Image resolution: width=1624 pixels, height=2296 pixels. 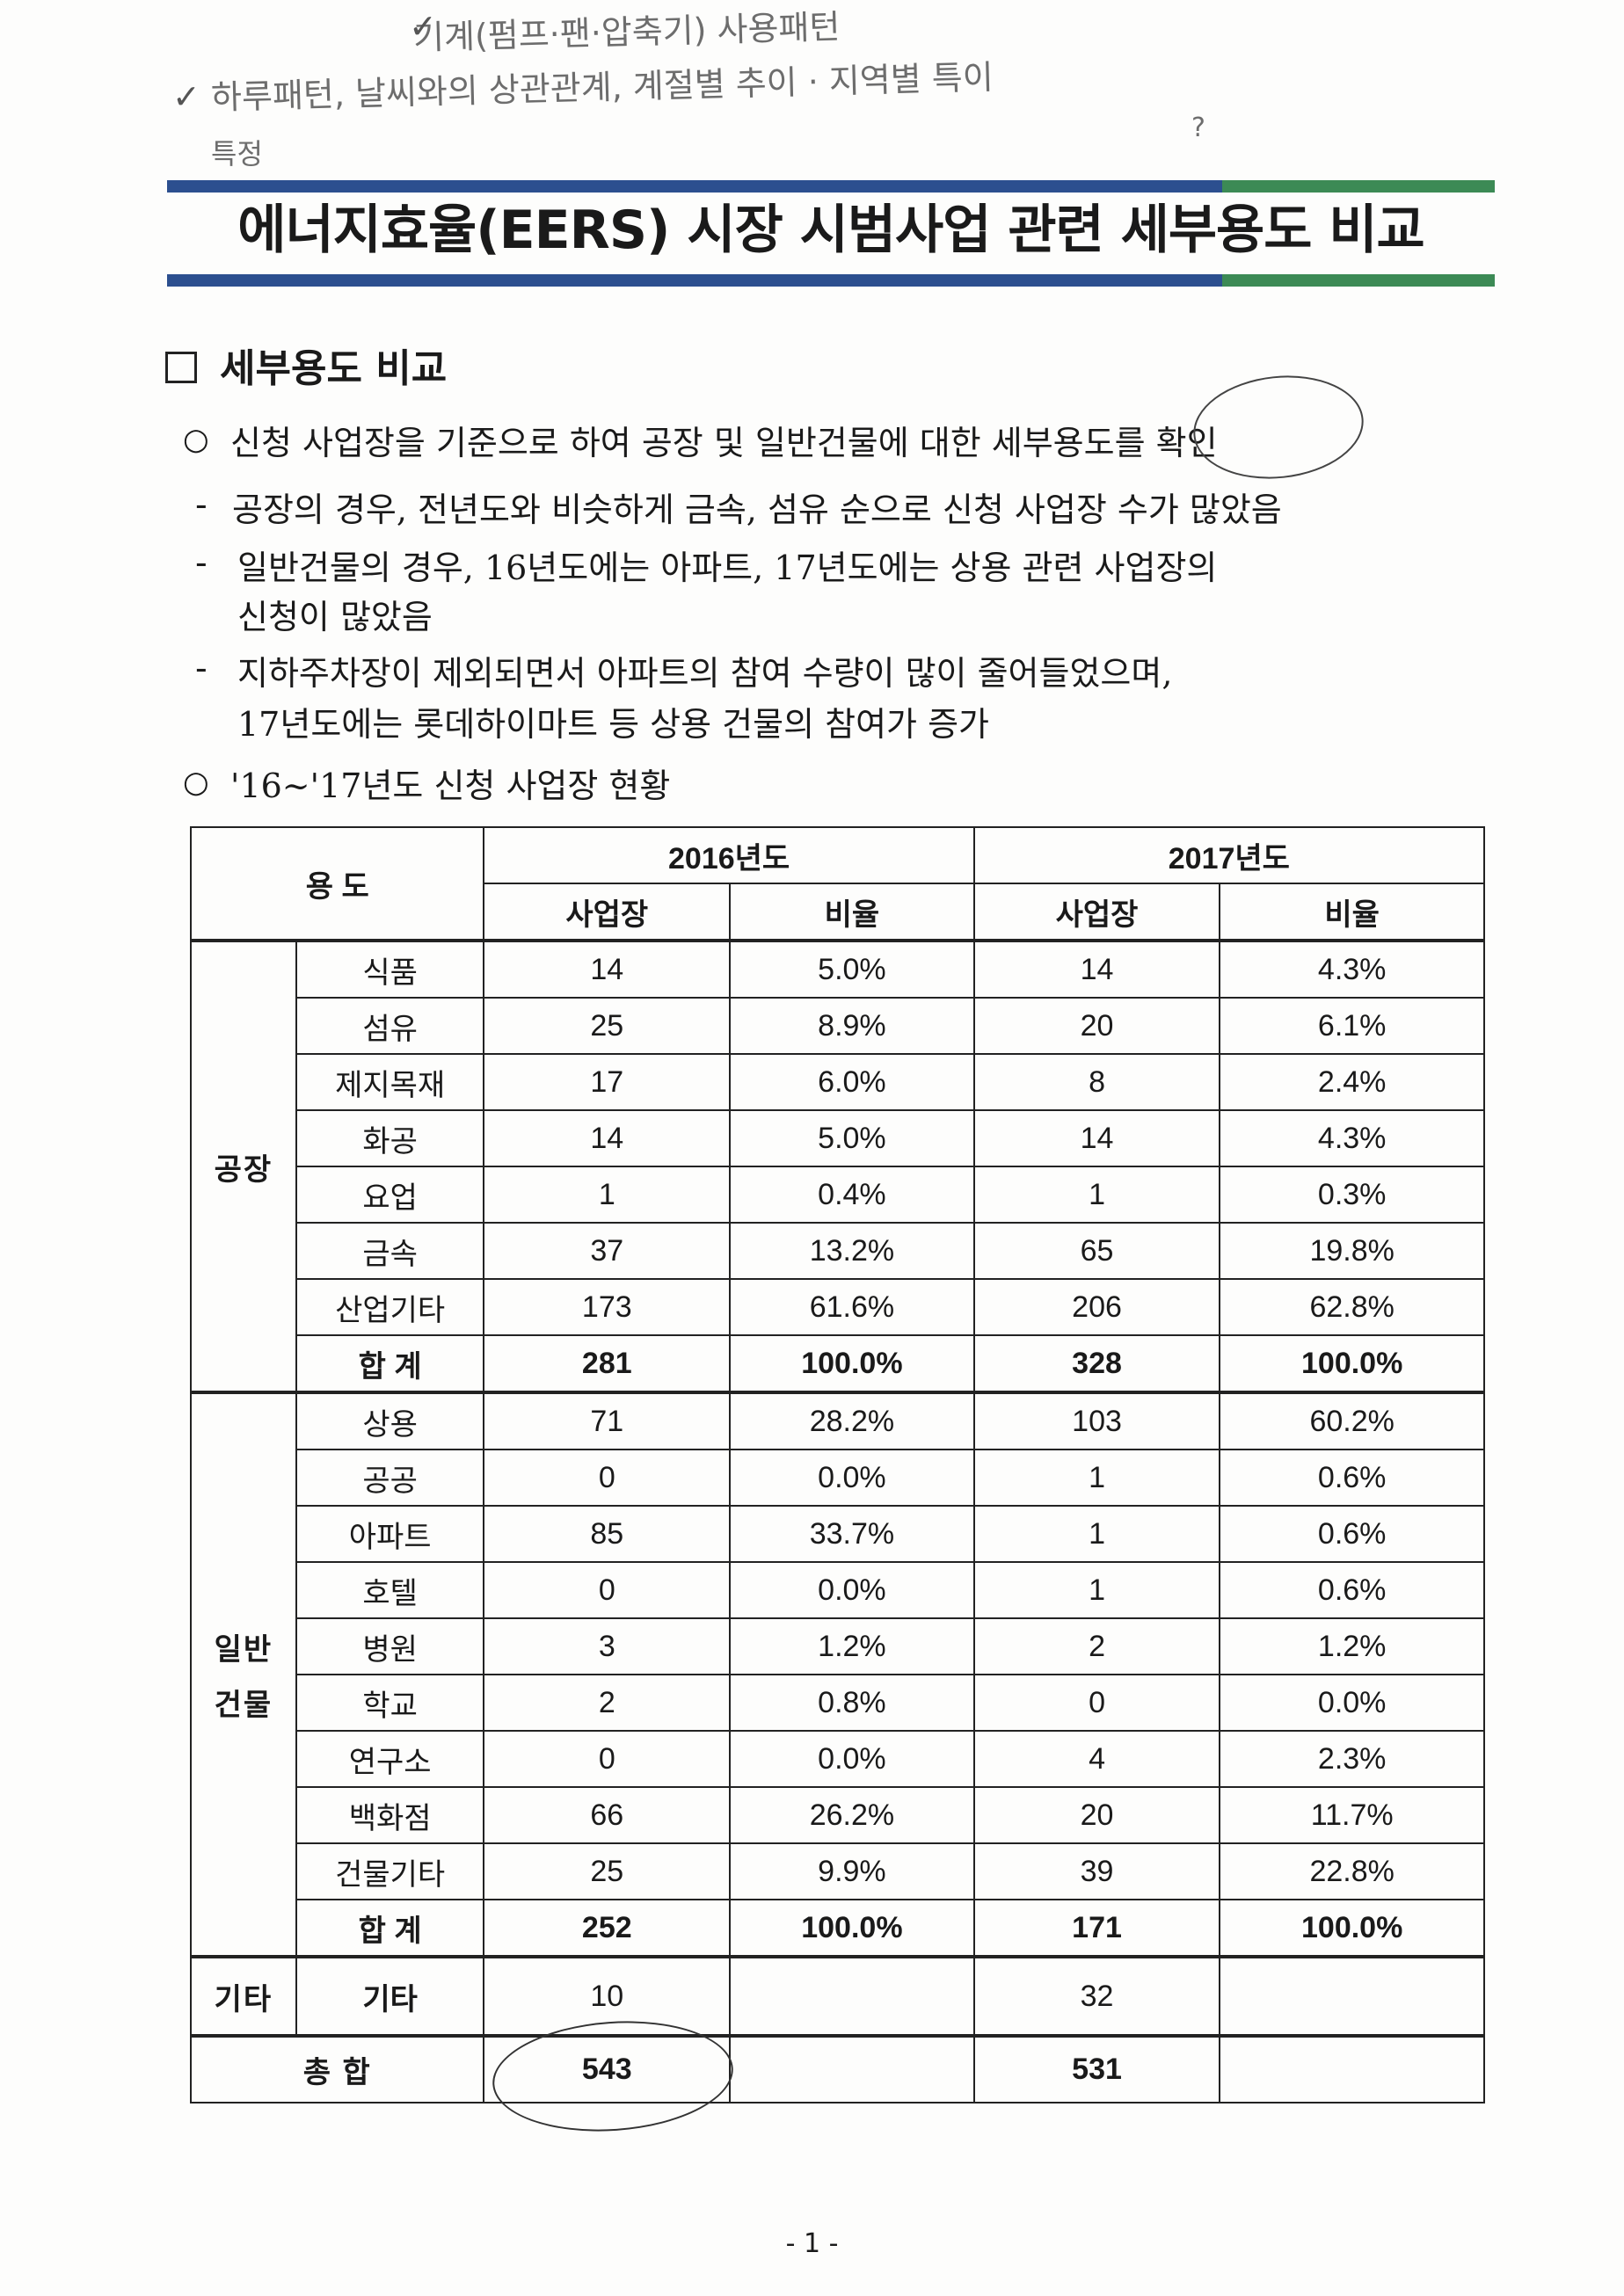 What do you see at coordinates (852, 1871) in the screenshot?
I see `ratio-2016-cell: 9.9%` at bounding box center [852, 1871].